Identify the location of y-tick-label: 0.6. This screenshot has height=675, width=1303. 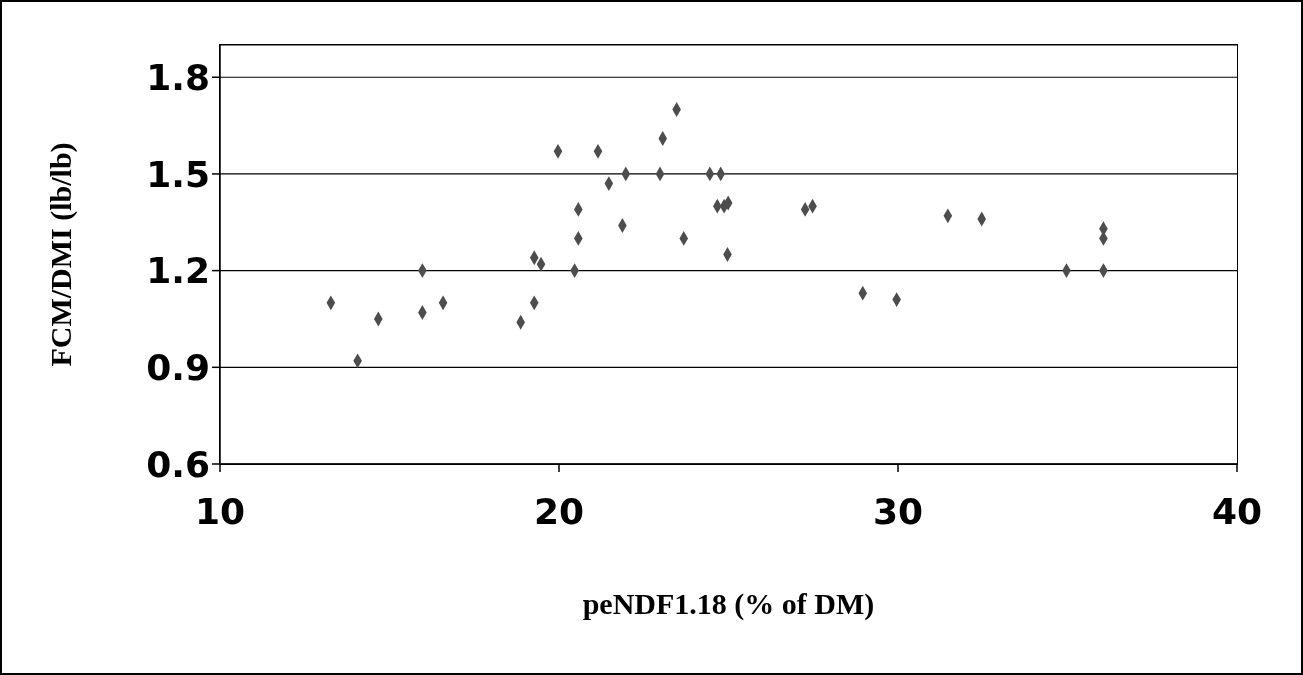
(178, 464).